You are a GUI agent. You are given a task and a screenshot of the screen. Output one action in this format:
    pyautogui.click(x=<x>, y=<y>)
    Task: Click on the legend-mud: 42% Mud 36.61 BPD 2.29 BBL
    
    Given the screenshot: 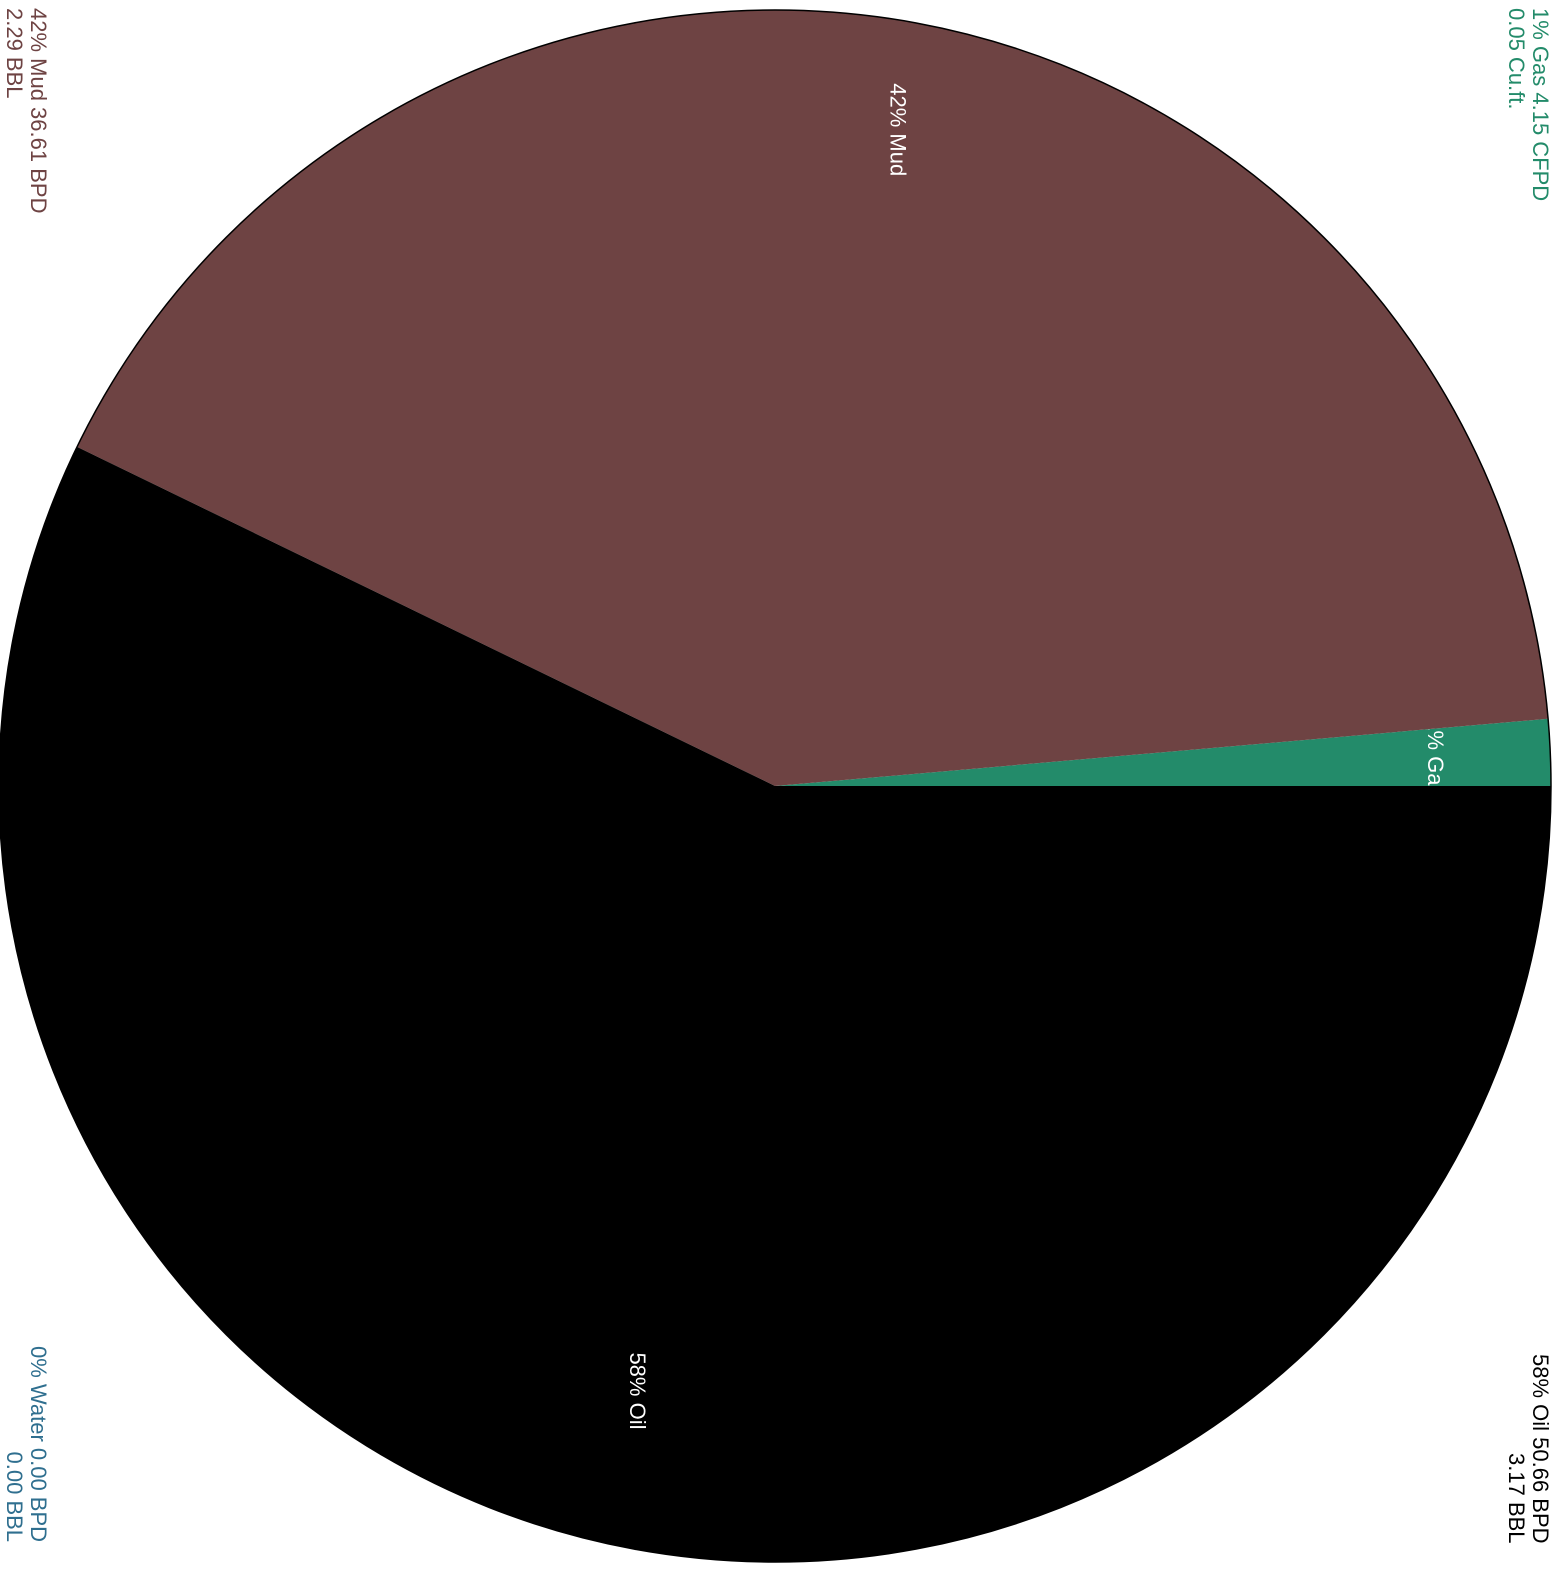 What is the action you would take?
    pyautogui.click(x=26, y=111)
    